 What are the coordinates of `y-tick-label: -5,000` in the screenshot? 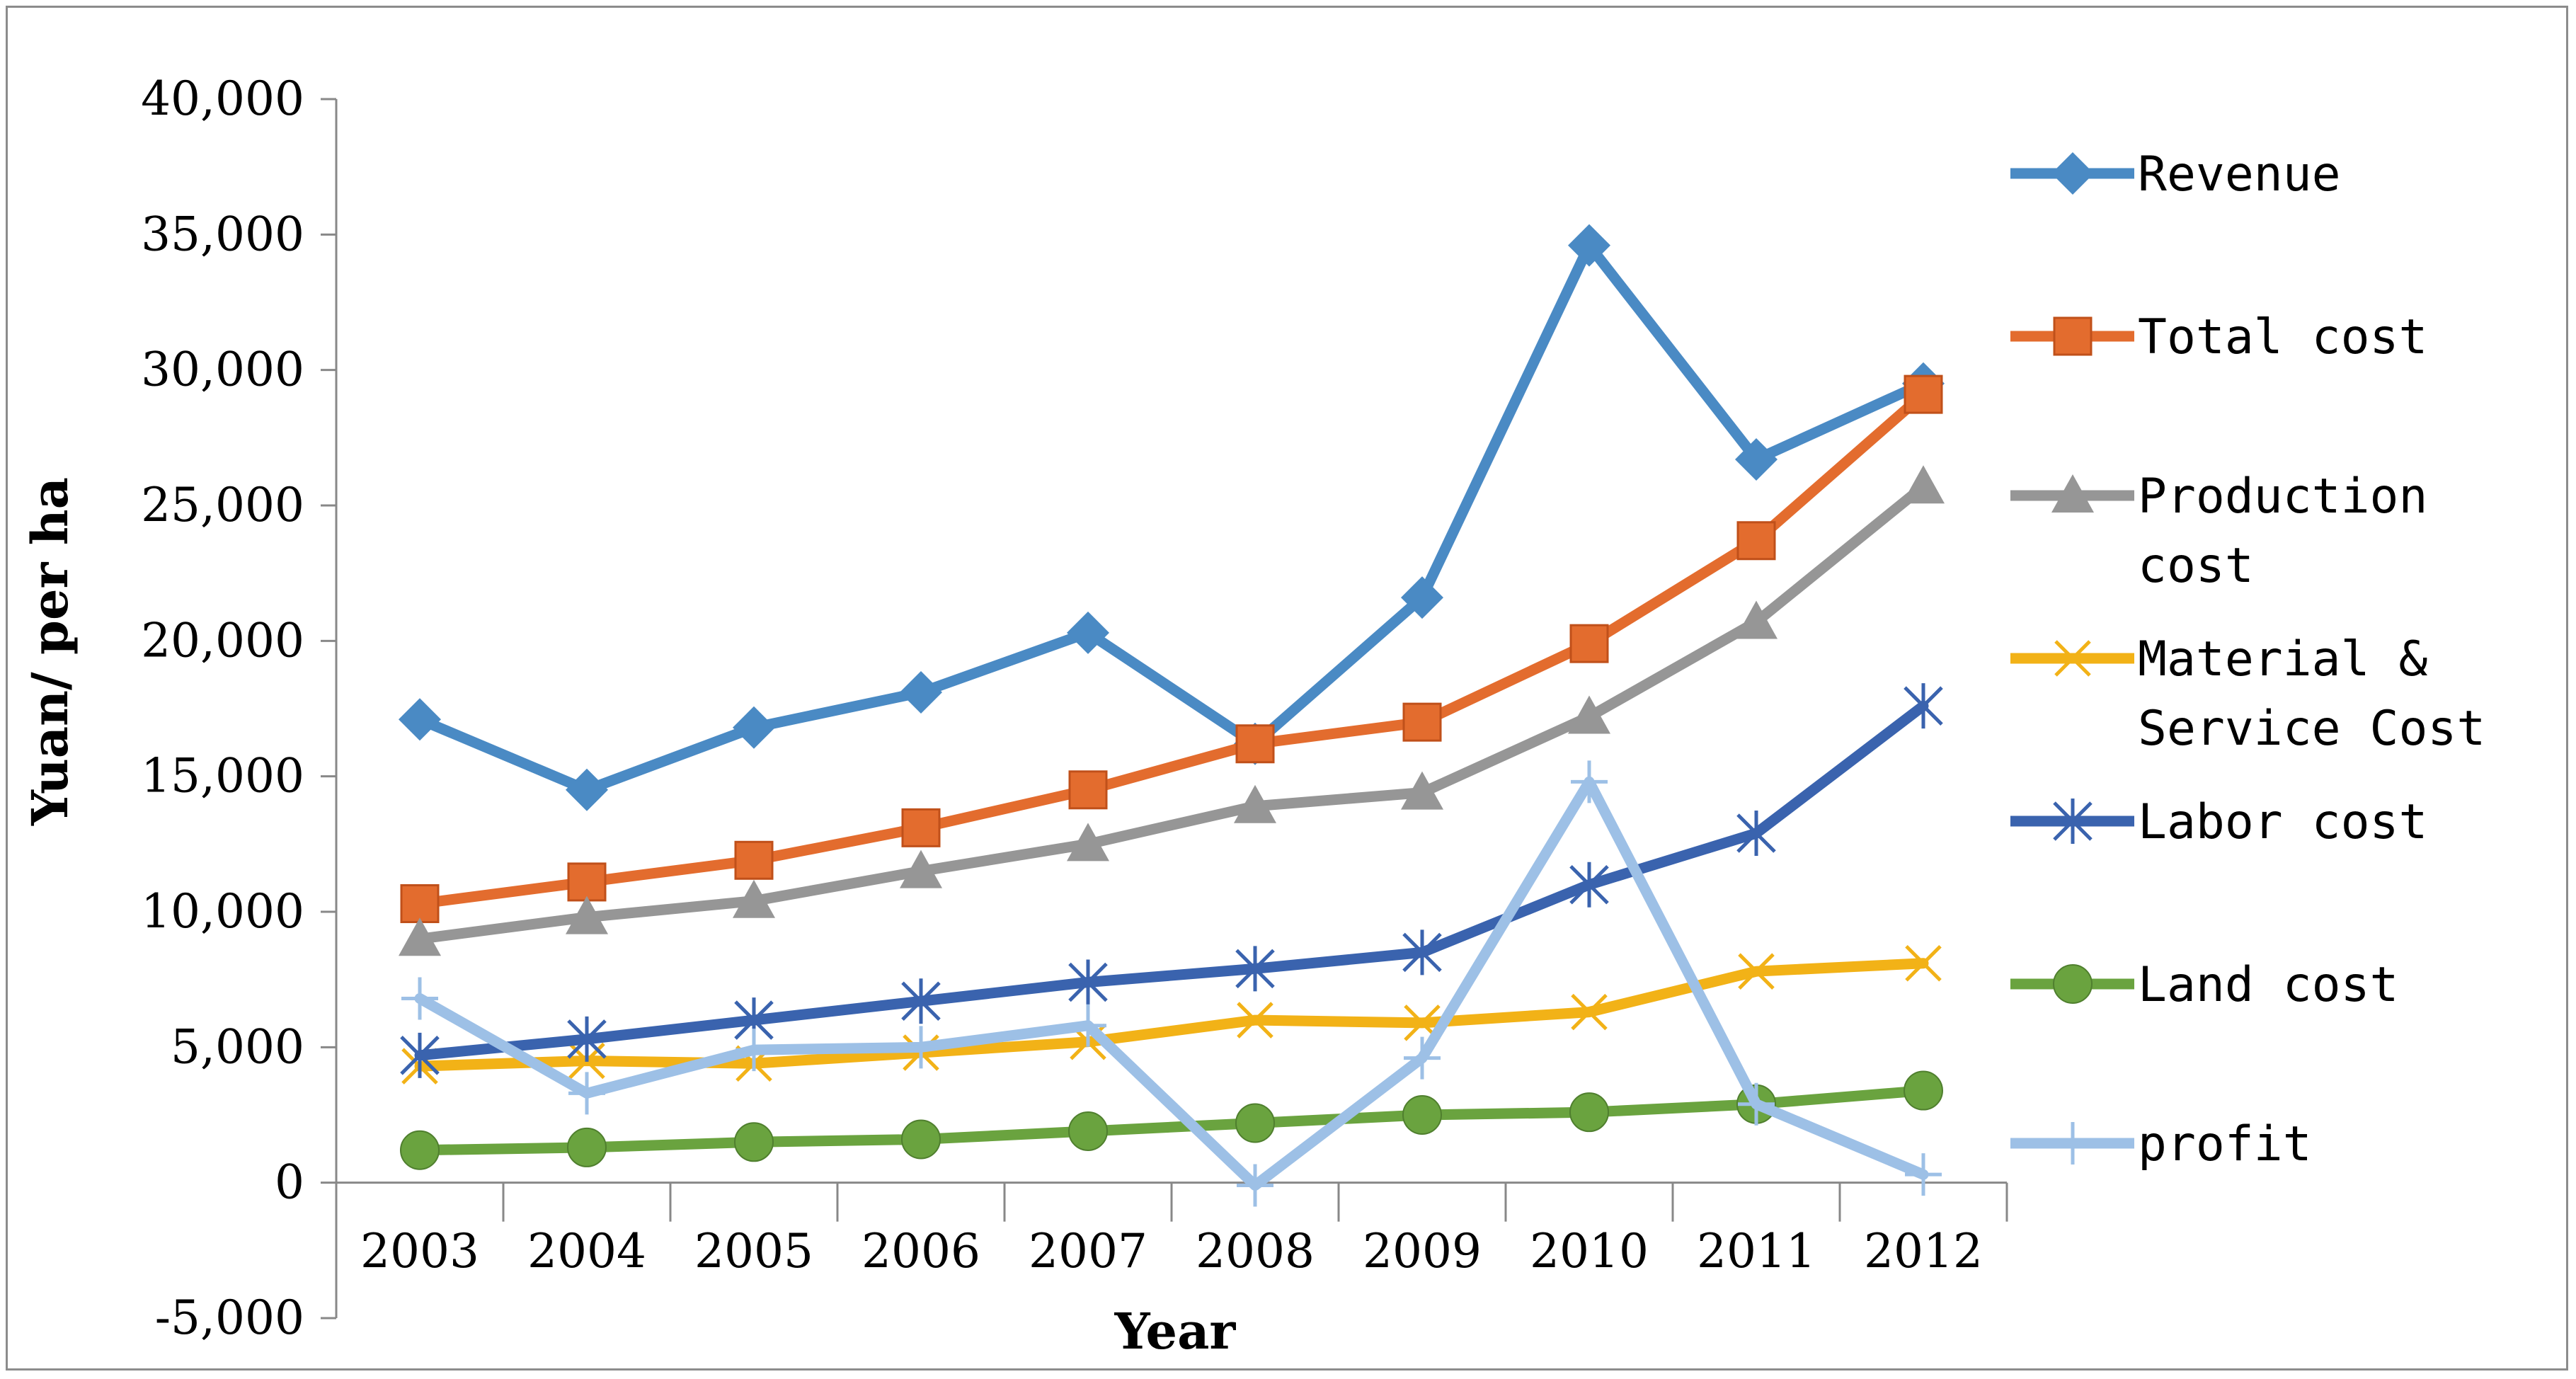 It's located at (229, 1318).